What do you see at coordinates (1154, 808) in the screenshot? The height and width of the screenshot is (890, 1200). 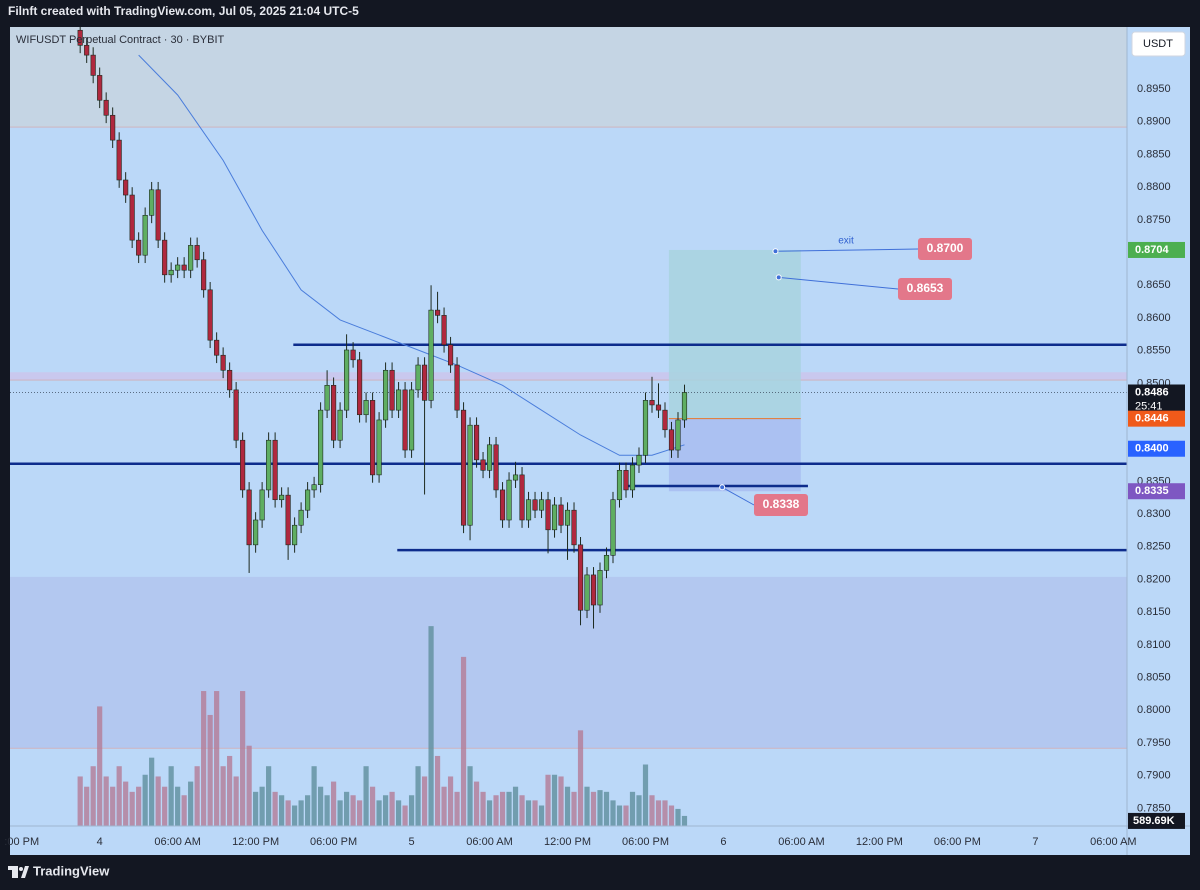 I see `y-tick-label: 0.7850` at bounding box center [1154, 808].